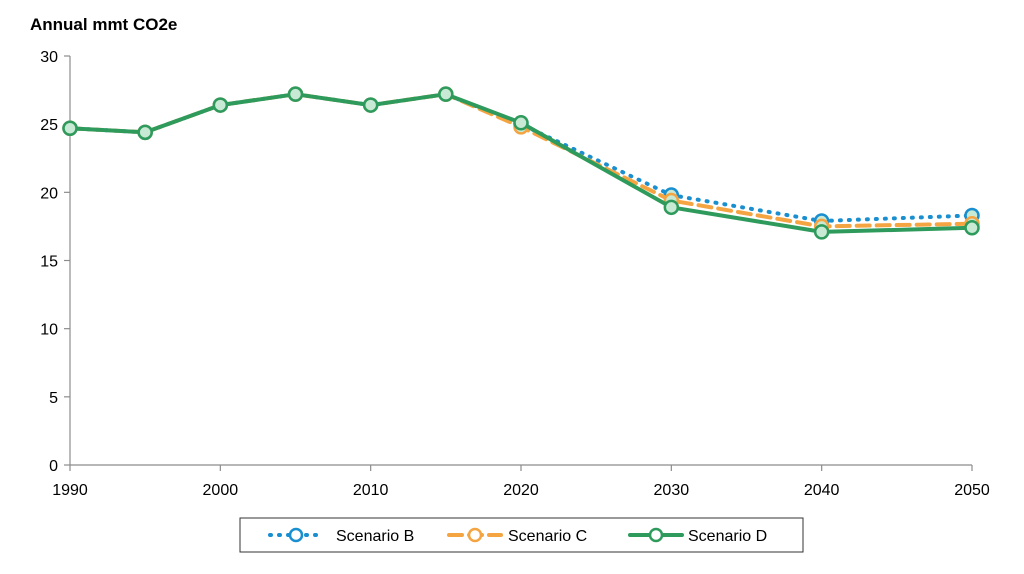 The width and height of the screenshot is (1024, 574). I want to click on x-tick-label: 1990, so click(70, 490).